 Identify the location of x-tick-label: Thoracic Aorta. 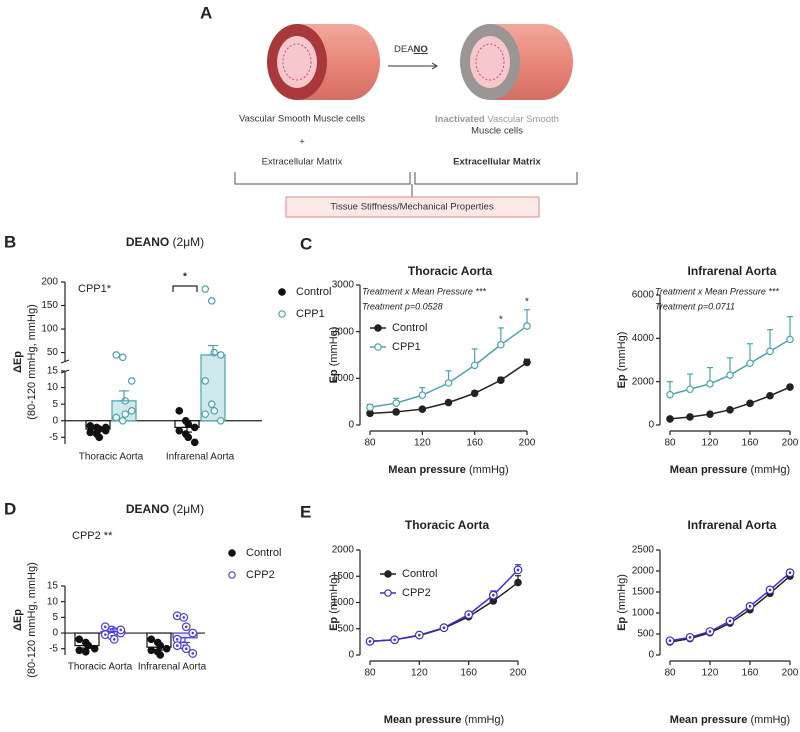
(111, 457).